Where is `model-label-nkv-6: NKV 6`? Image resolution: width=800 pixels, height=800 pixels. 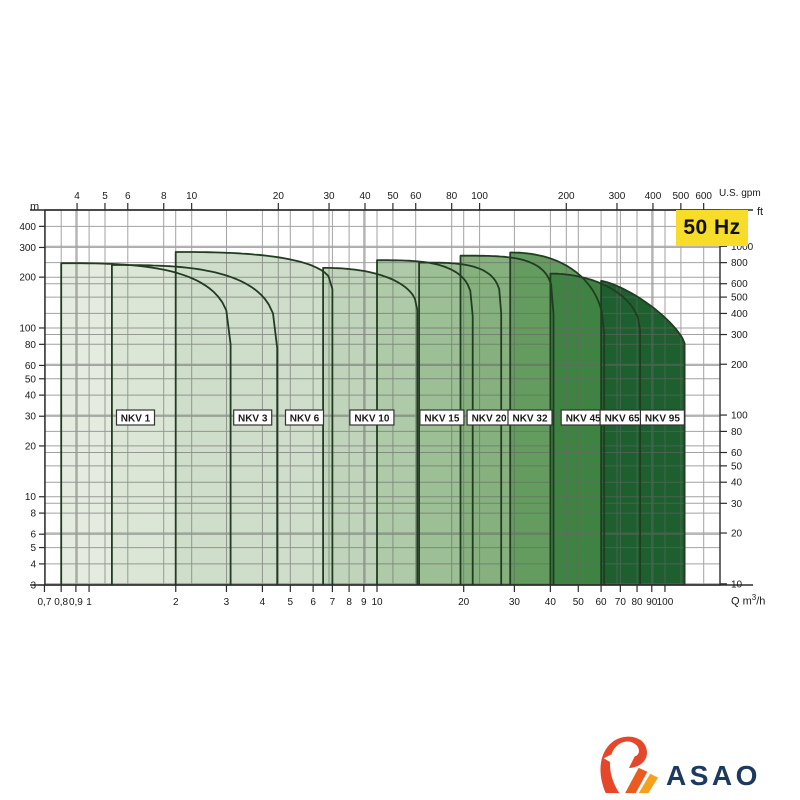 model-label-nkv-6: NKV 6 is located at coordinates (305, 419).